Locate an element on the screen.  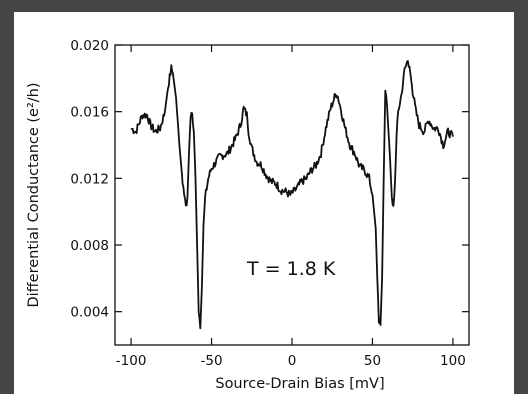
x-tick-label: -50 is located at coordinates (212, 361).